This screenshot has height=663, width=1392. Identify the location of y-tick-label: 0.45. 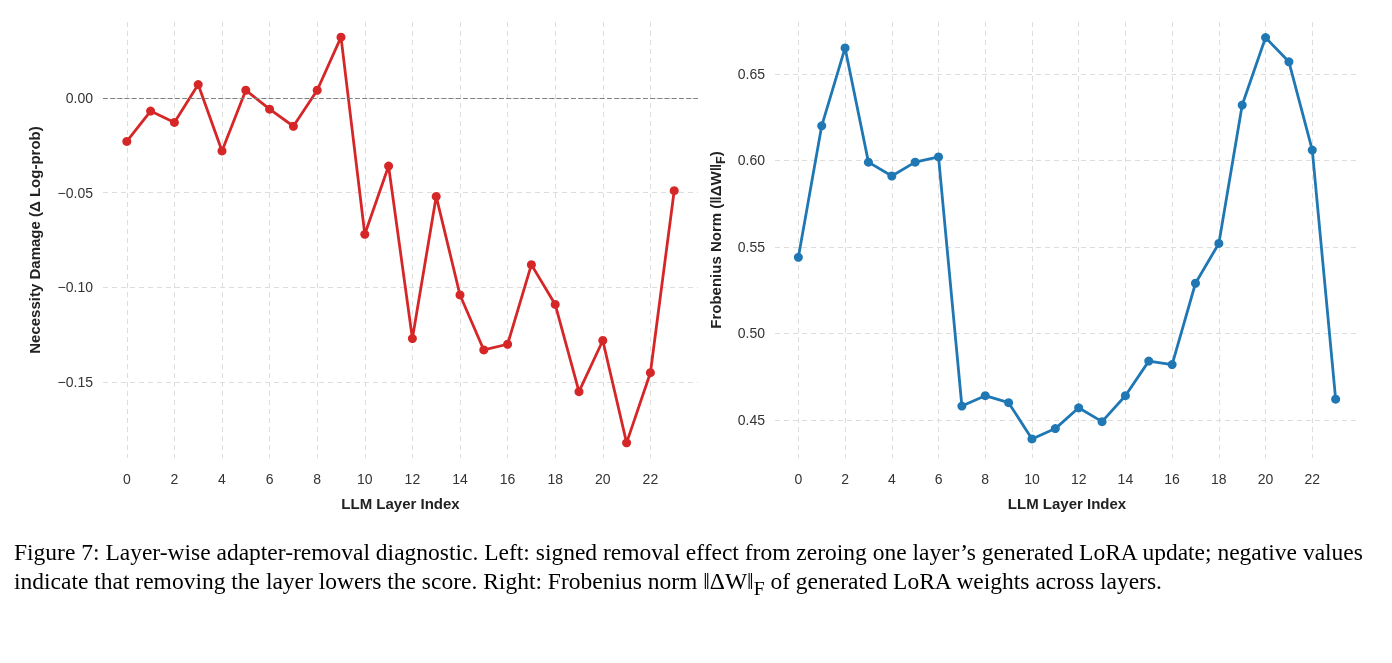
(751, 419).